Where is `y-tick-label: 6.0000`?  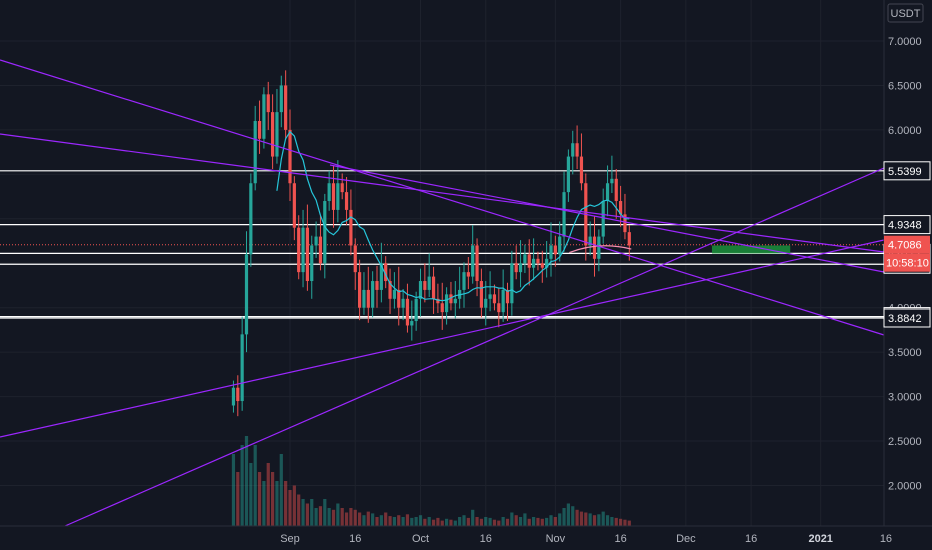
y-tick-label: 6.0000 is located at coordinates (905, 131).